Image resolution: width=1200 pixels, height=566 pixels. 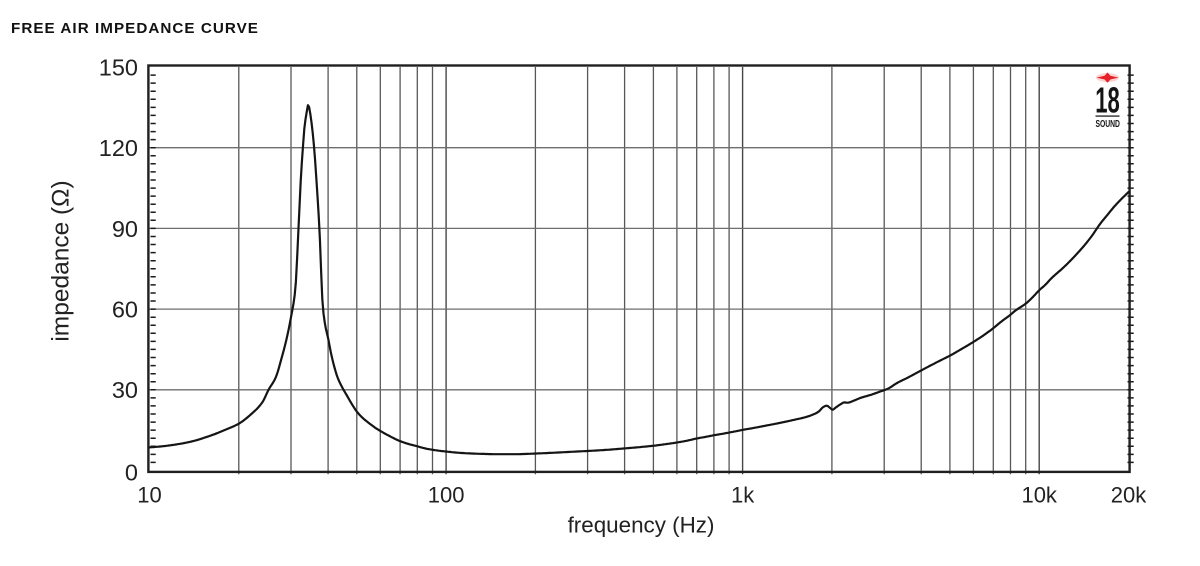 I want to click on svg-text: 18, so click(x=1107, y=100).